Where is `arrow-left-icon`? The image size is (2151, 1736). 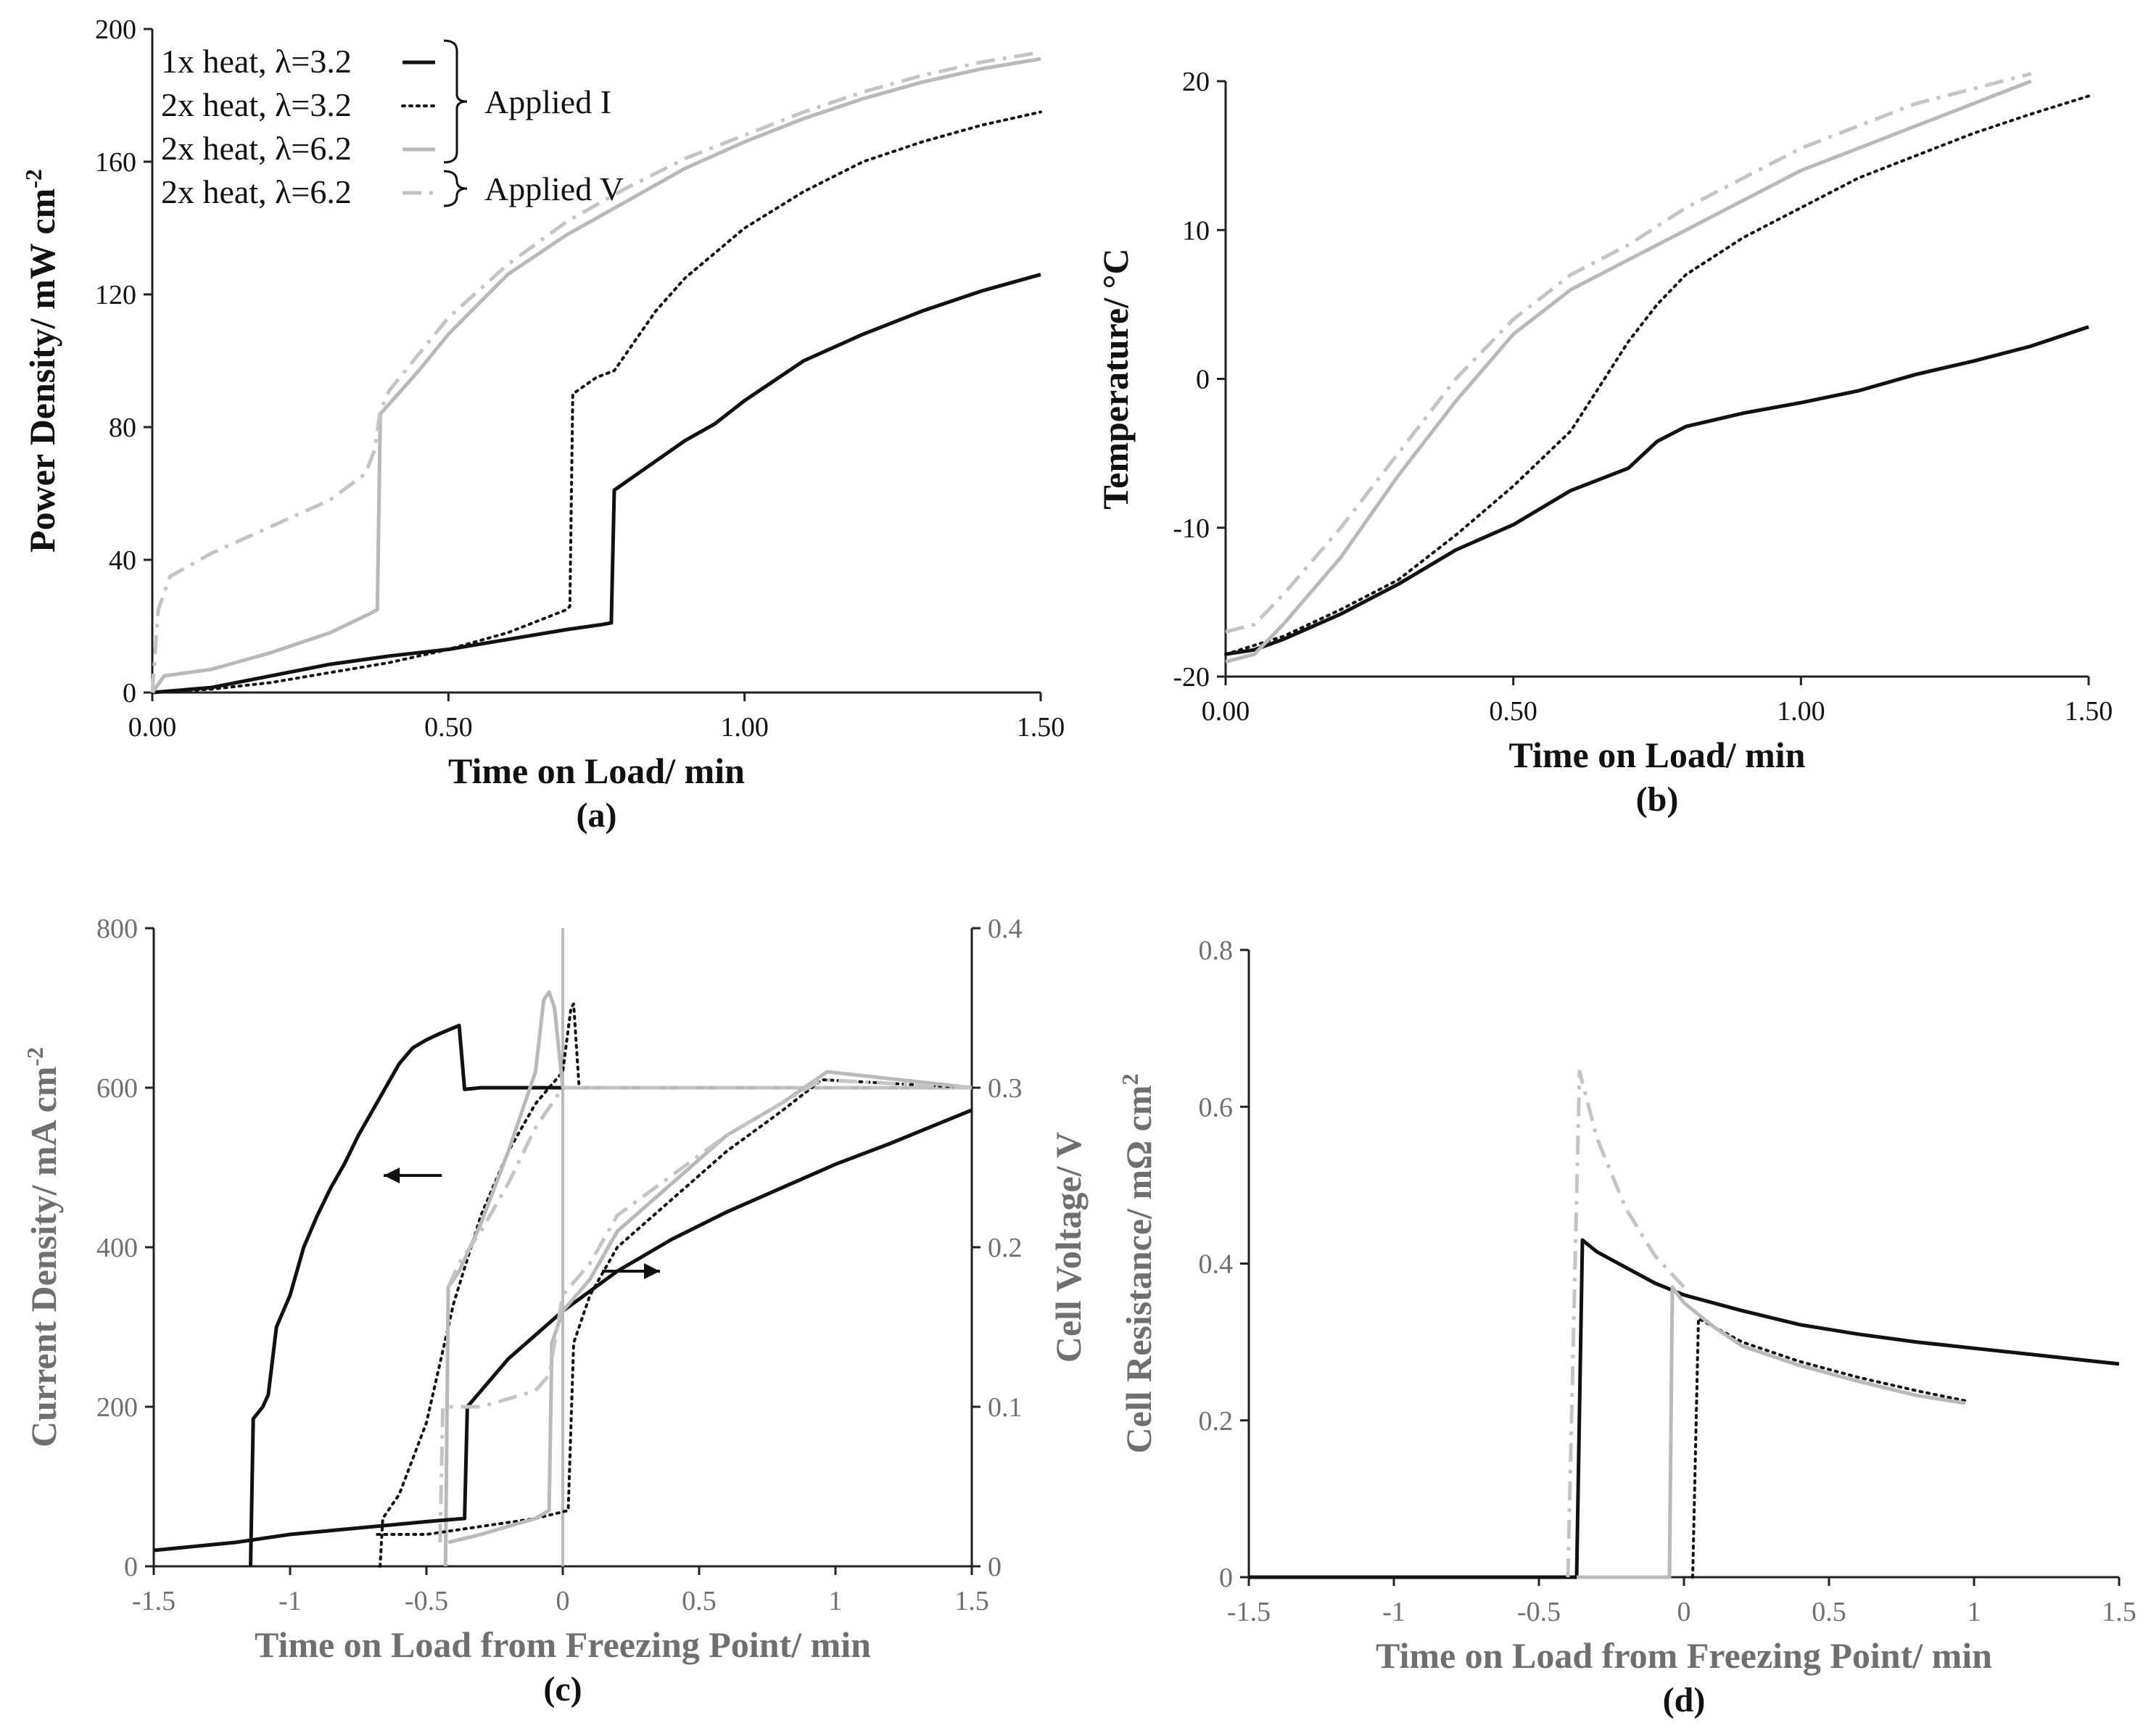
arrow-left-icon is located at coordinates (392, 1175).